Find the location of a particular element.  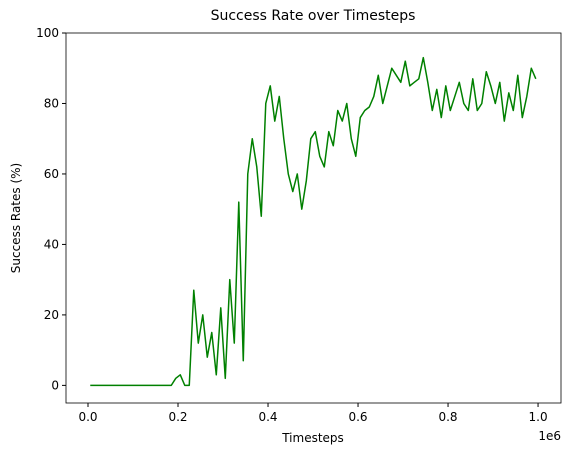

y-tick-label: 80 is located at coordinates (51, 103).